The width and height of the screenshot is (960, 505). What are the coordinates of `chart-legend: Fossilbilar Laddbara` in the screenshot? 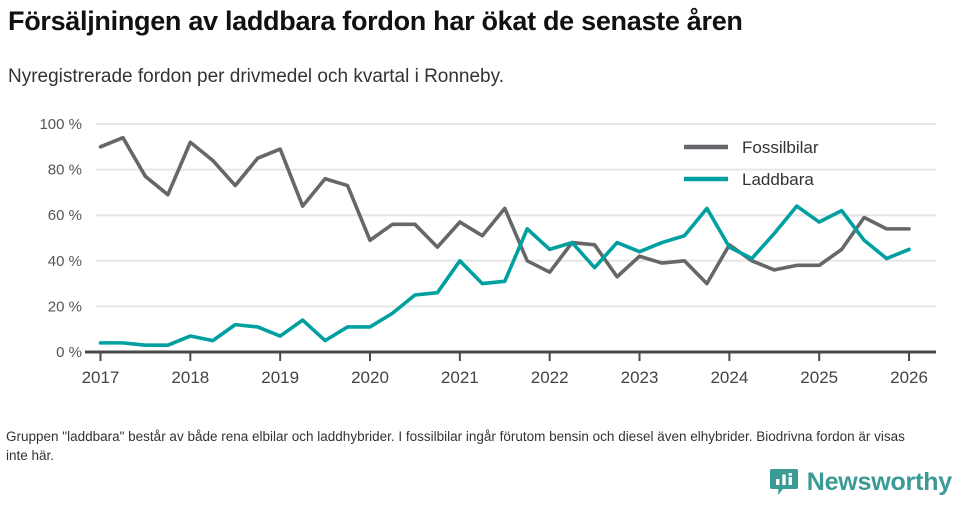 It's located at (751, 163).